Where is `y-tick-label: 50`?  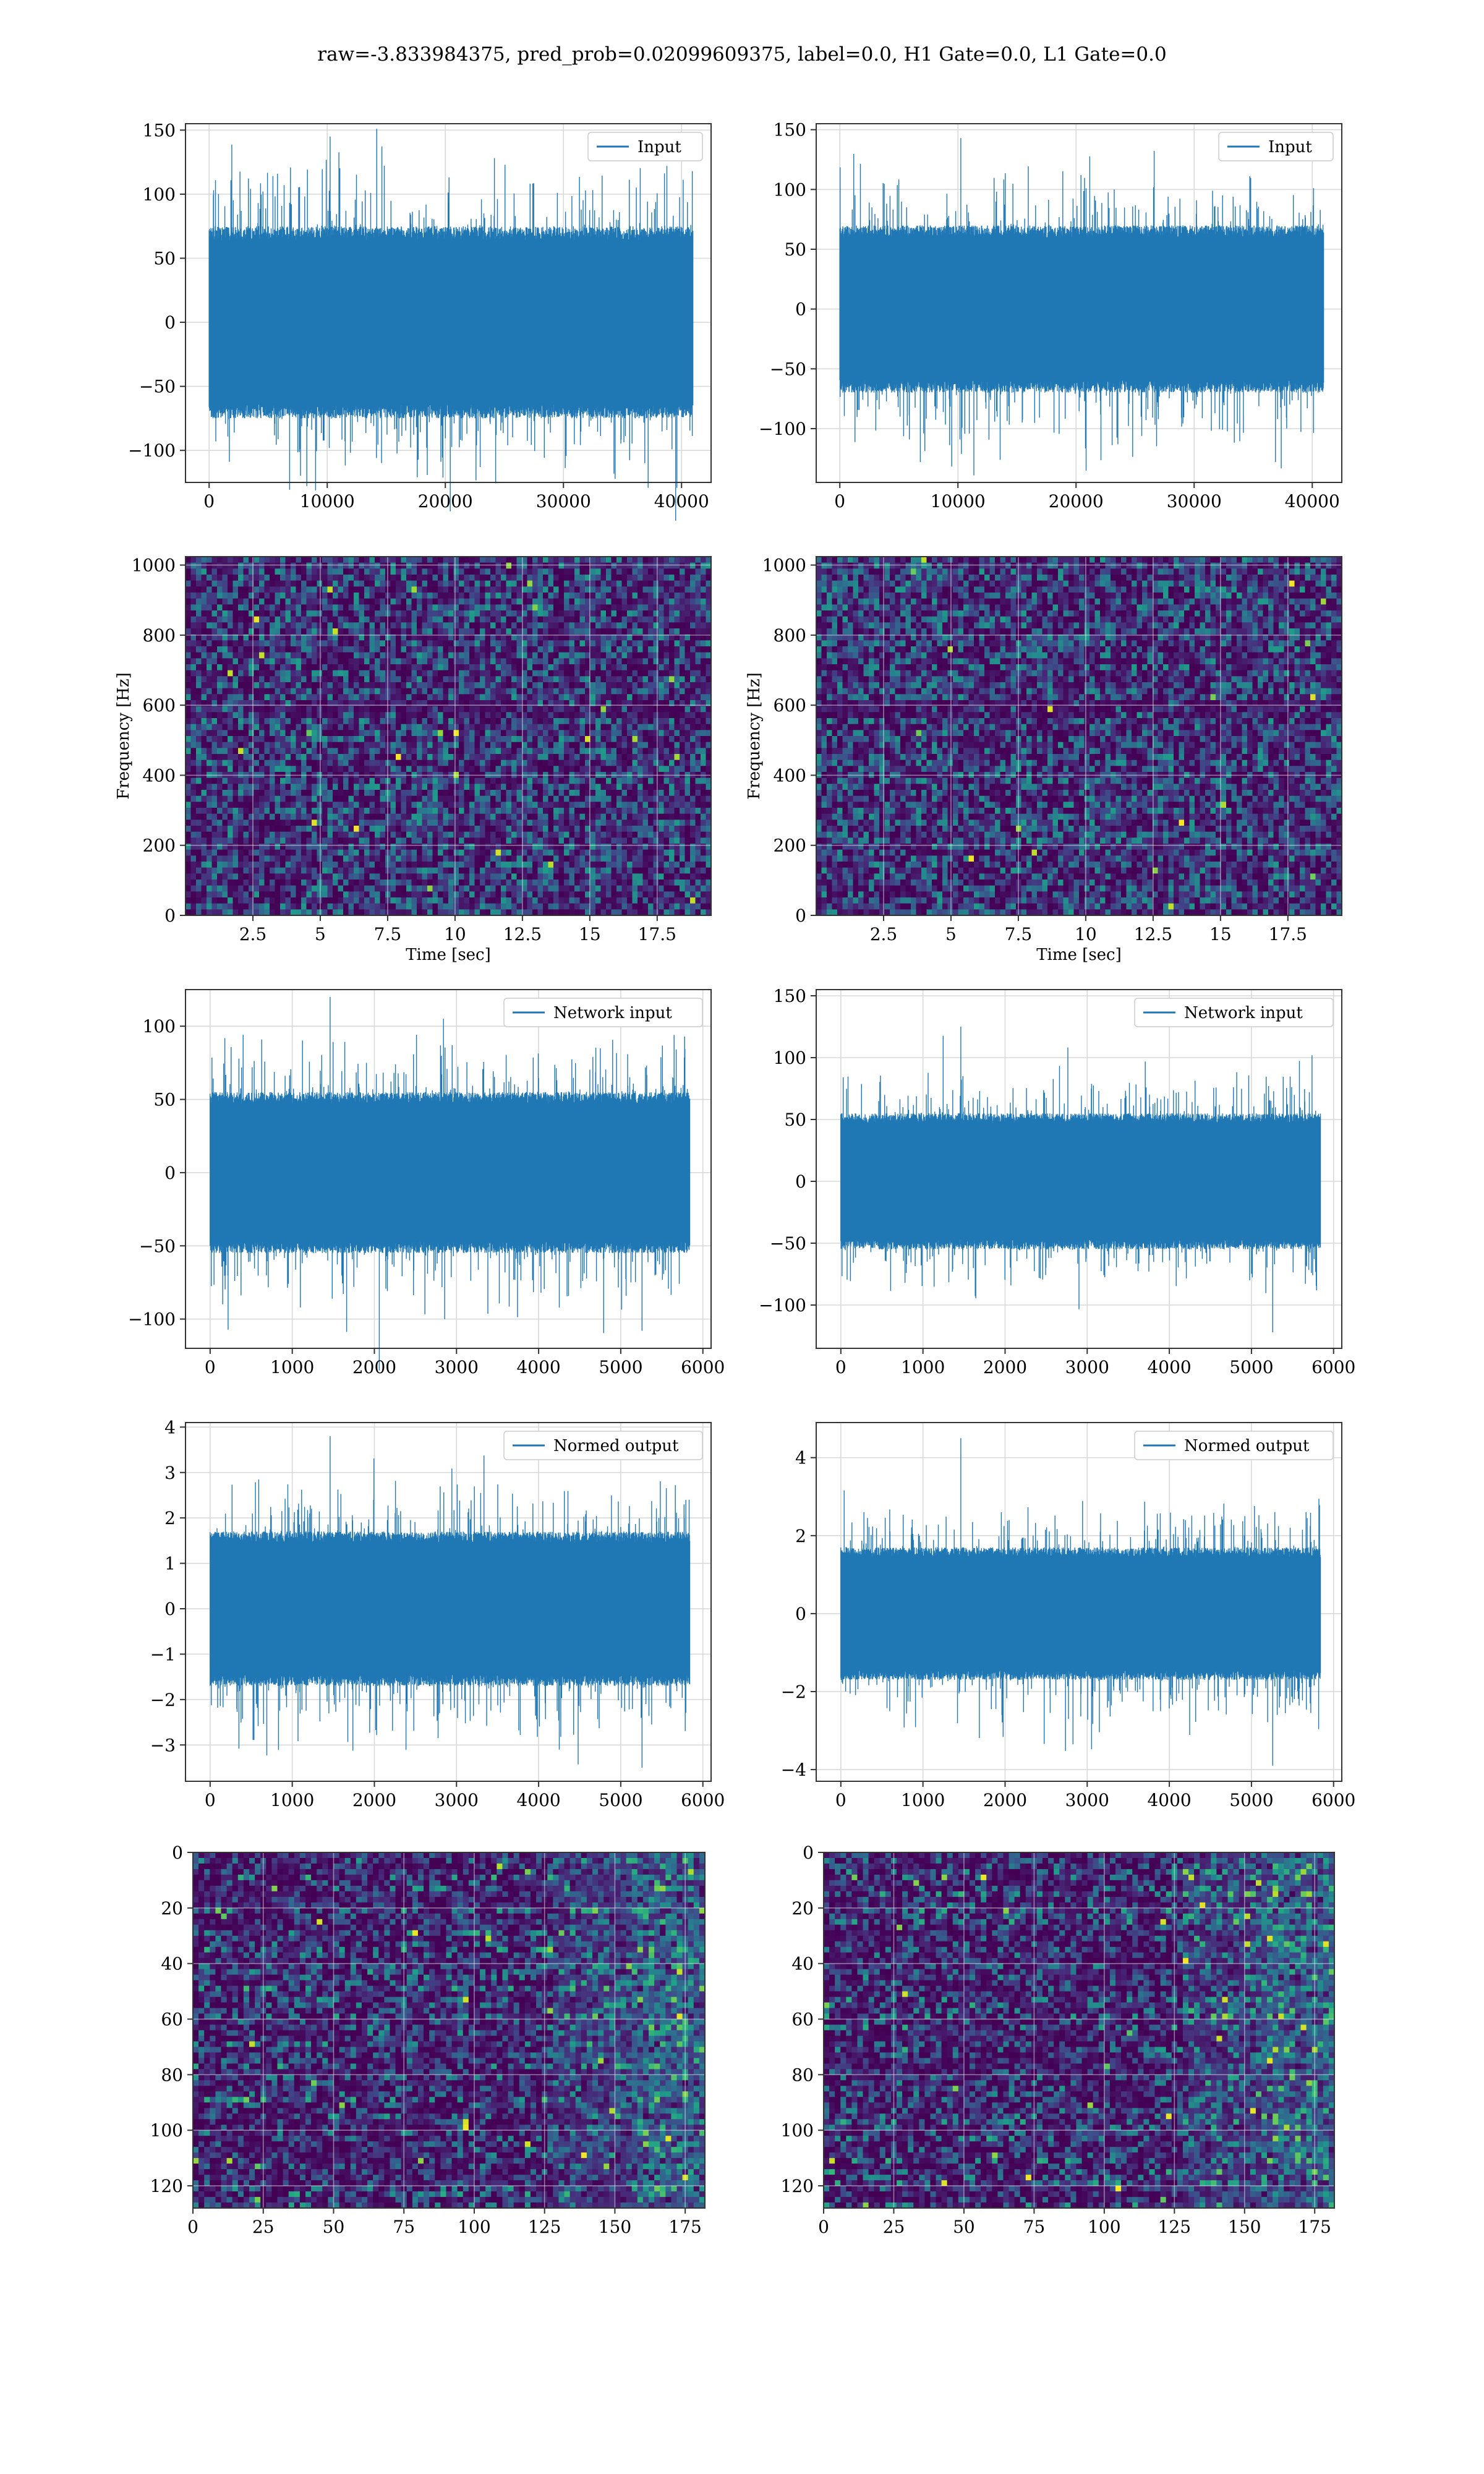 y-tick-label: 50 is located at coordinates (164, 259).